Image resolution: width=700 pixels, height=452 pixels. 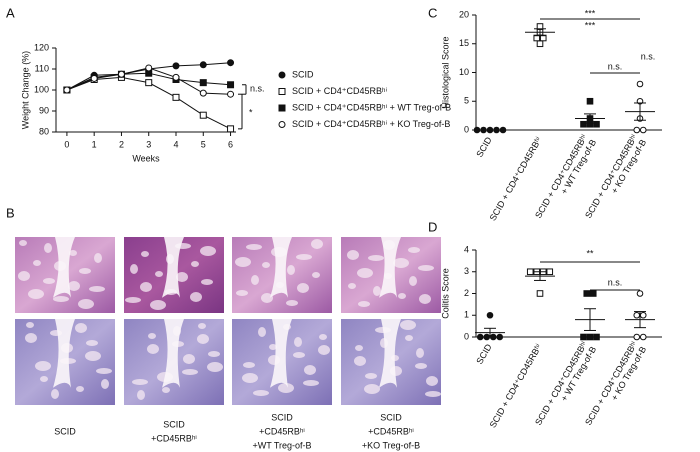 What do you see at coordinates (371, 107) in the screenshot?
I see `legend-label: SCID + CD4⁺CD45RBʰⁱ + WT Treg-of-B` at bounding box center [371, 107].